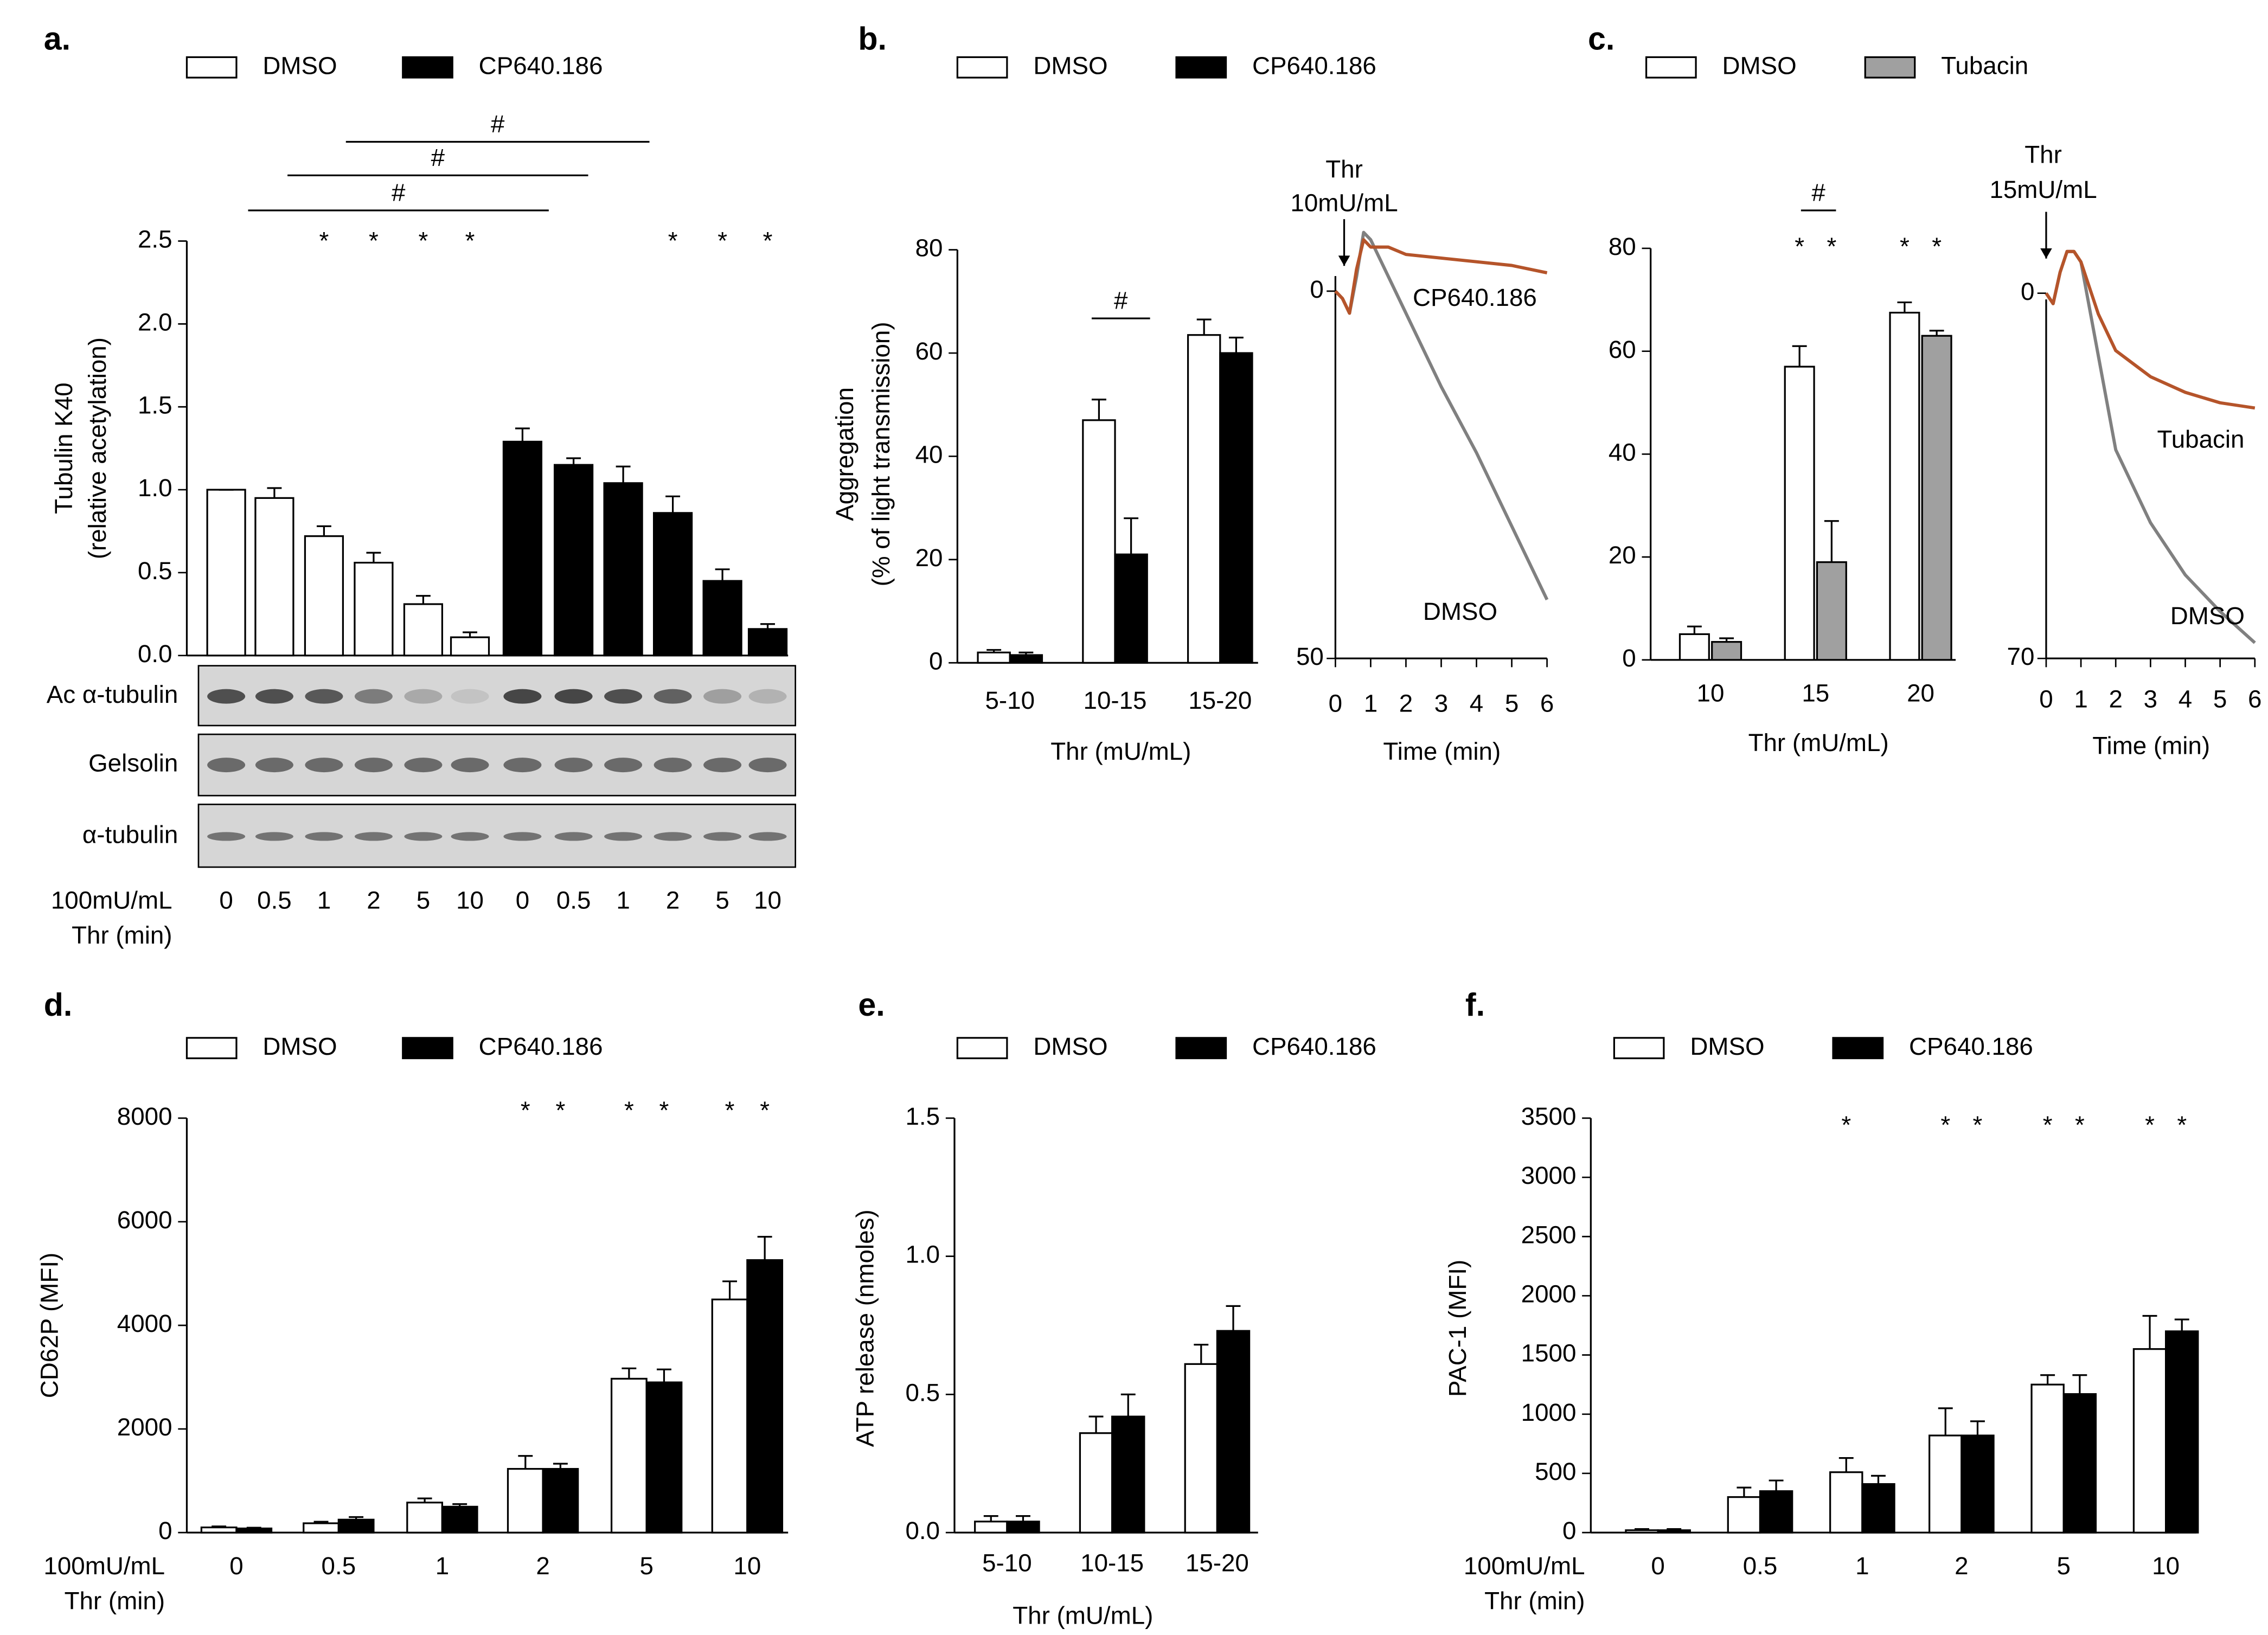 This screenshot has width=2268, height=1635. What do you see at coordinates (1344, 169) in the screenshot?
I see `annotation: Thr` at bounding box center [1344, 169].